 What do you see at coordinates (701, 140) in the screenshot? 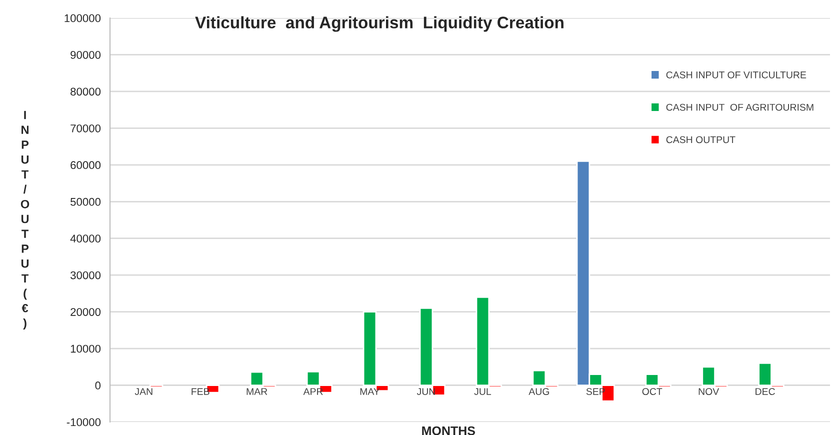
I see `legend-label: CASH OUTPUT` at bounding box center [701, 140].